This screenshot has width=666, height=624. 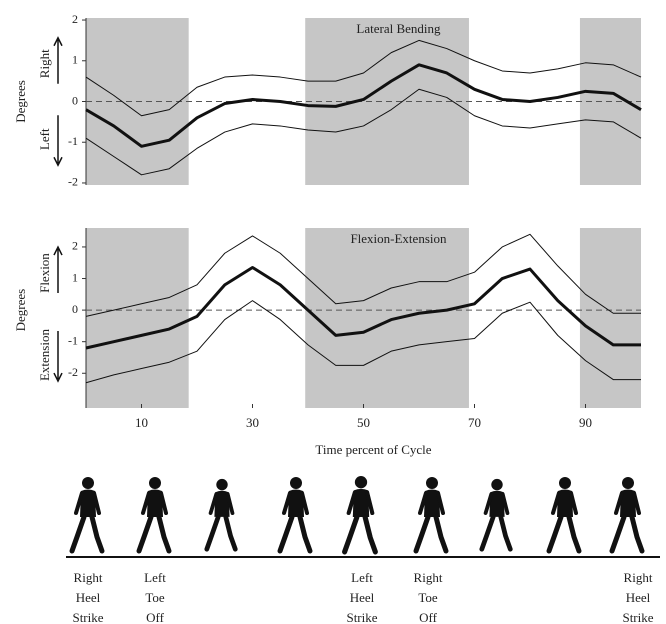 What do you see at coordinates (44, 355) in the screenshot?
I see `y-lower-label: Extension` at bounding box center [44, 355].